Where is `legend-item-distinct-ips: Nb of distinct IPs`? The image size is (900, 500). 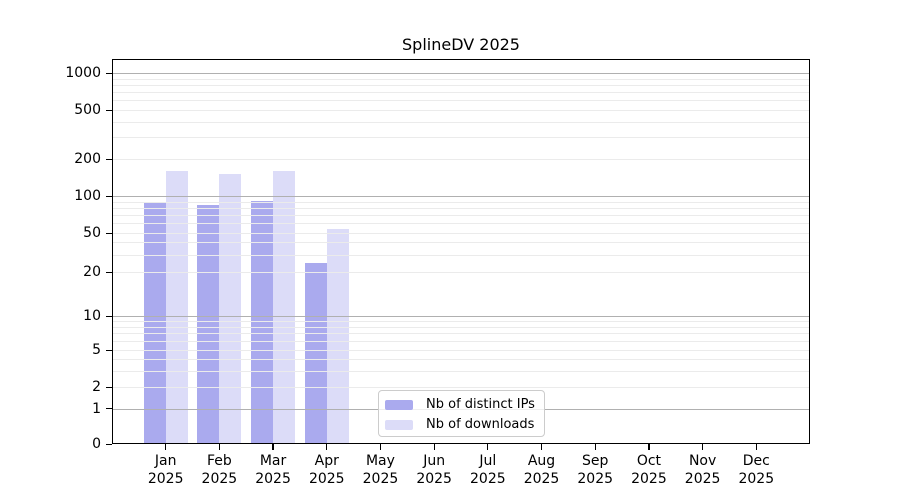
legend-item-distinct-ips: Nb of distinct IPs is located at coordinates (461, 404).